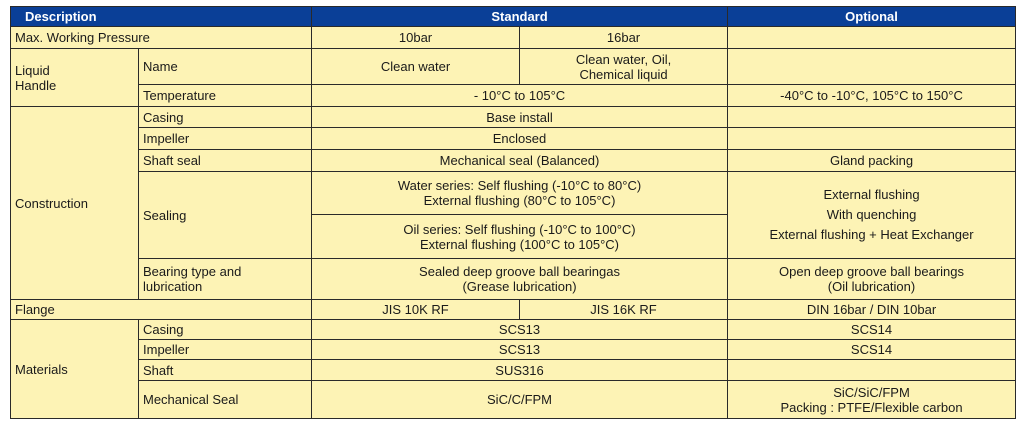 The width and height of the screenshot is (1024, 437). Describe the element at coordinates (225, 370) in the screenshot. I see `materials-shaft-label: Shaft` at that location.